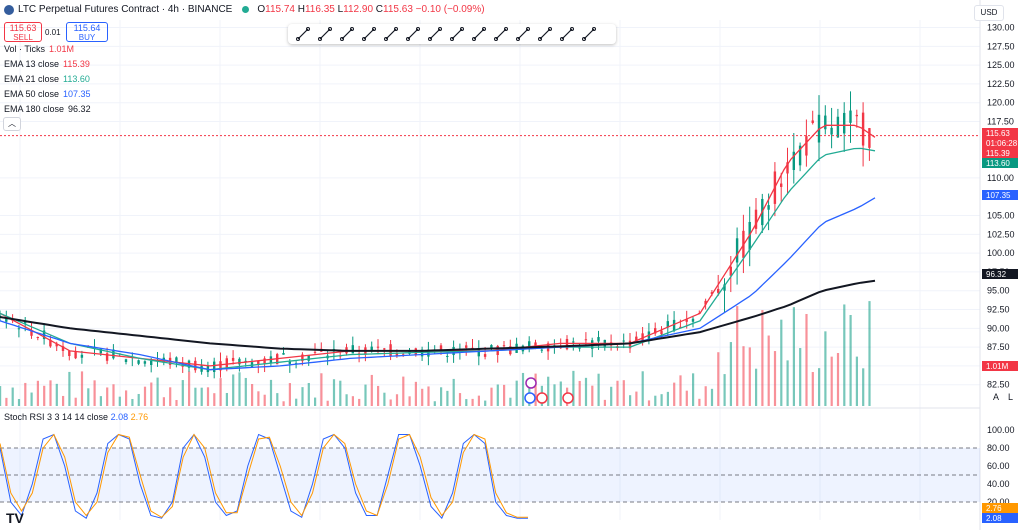 Image resolution: width=1024 pixels, height=530 pixels. What do you see at coordinates (15, 518) in the screenshot?
I see `tradingview-logo: TV` at bounding box center [15, 518].